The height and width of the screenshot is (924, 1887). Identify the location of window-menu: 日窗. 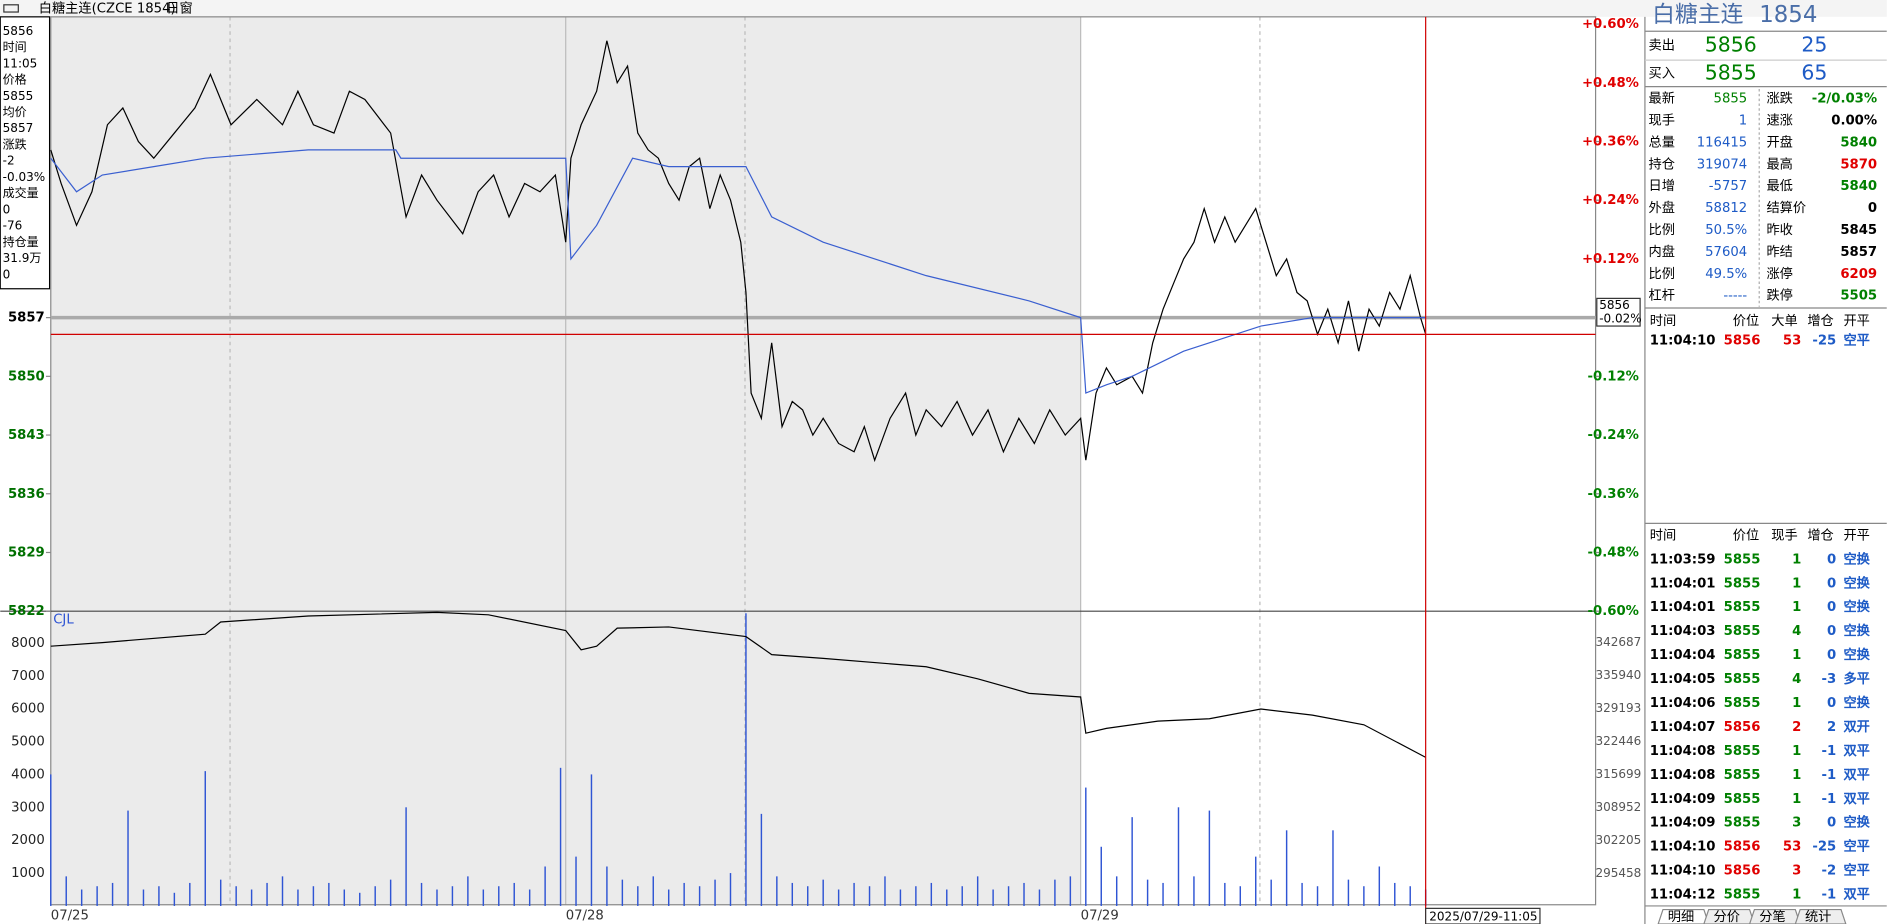
(179, 8).